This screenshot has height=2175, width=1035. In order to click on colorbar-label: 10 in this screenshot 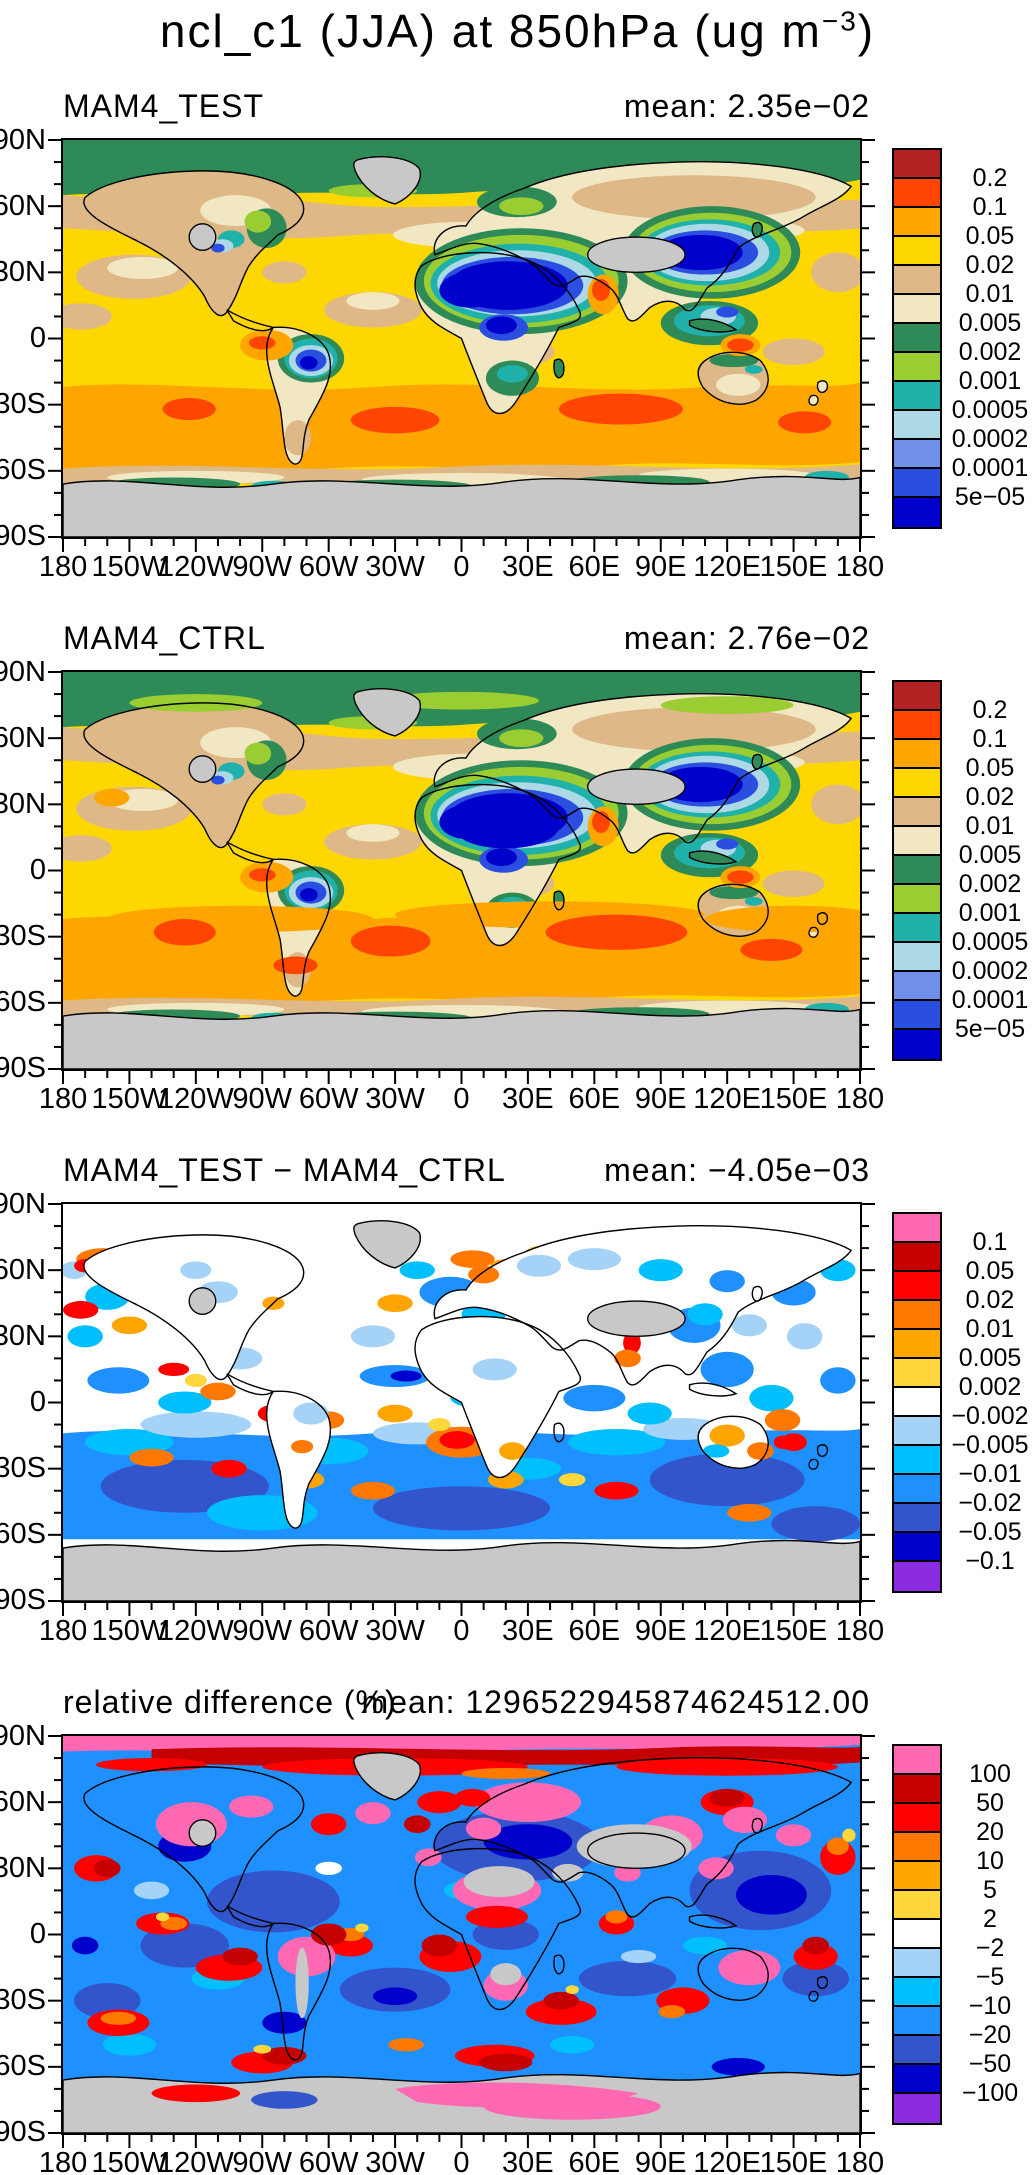, I will do `click(990, 1861)`.